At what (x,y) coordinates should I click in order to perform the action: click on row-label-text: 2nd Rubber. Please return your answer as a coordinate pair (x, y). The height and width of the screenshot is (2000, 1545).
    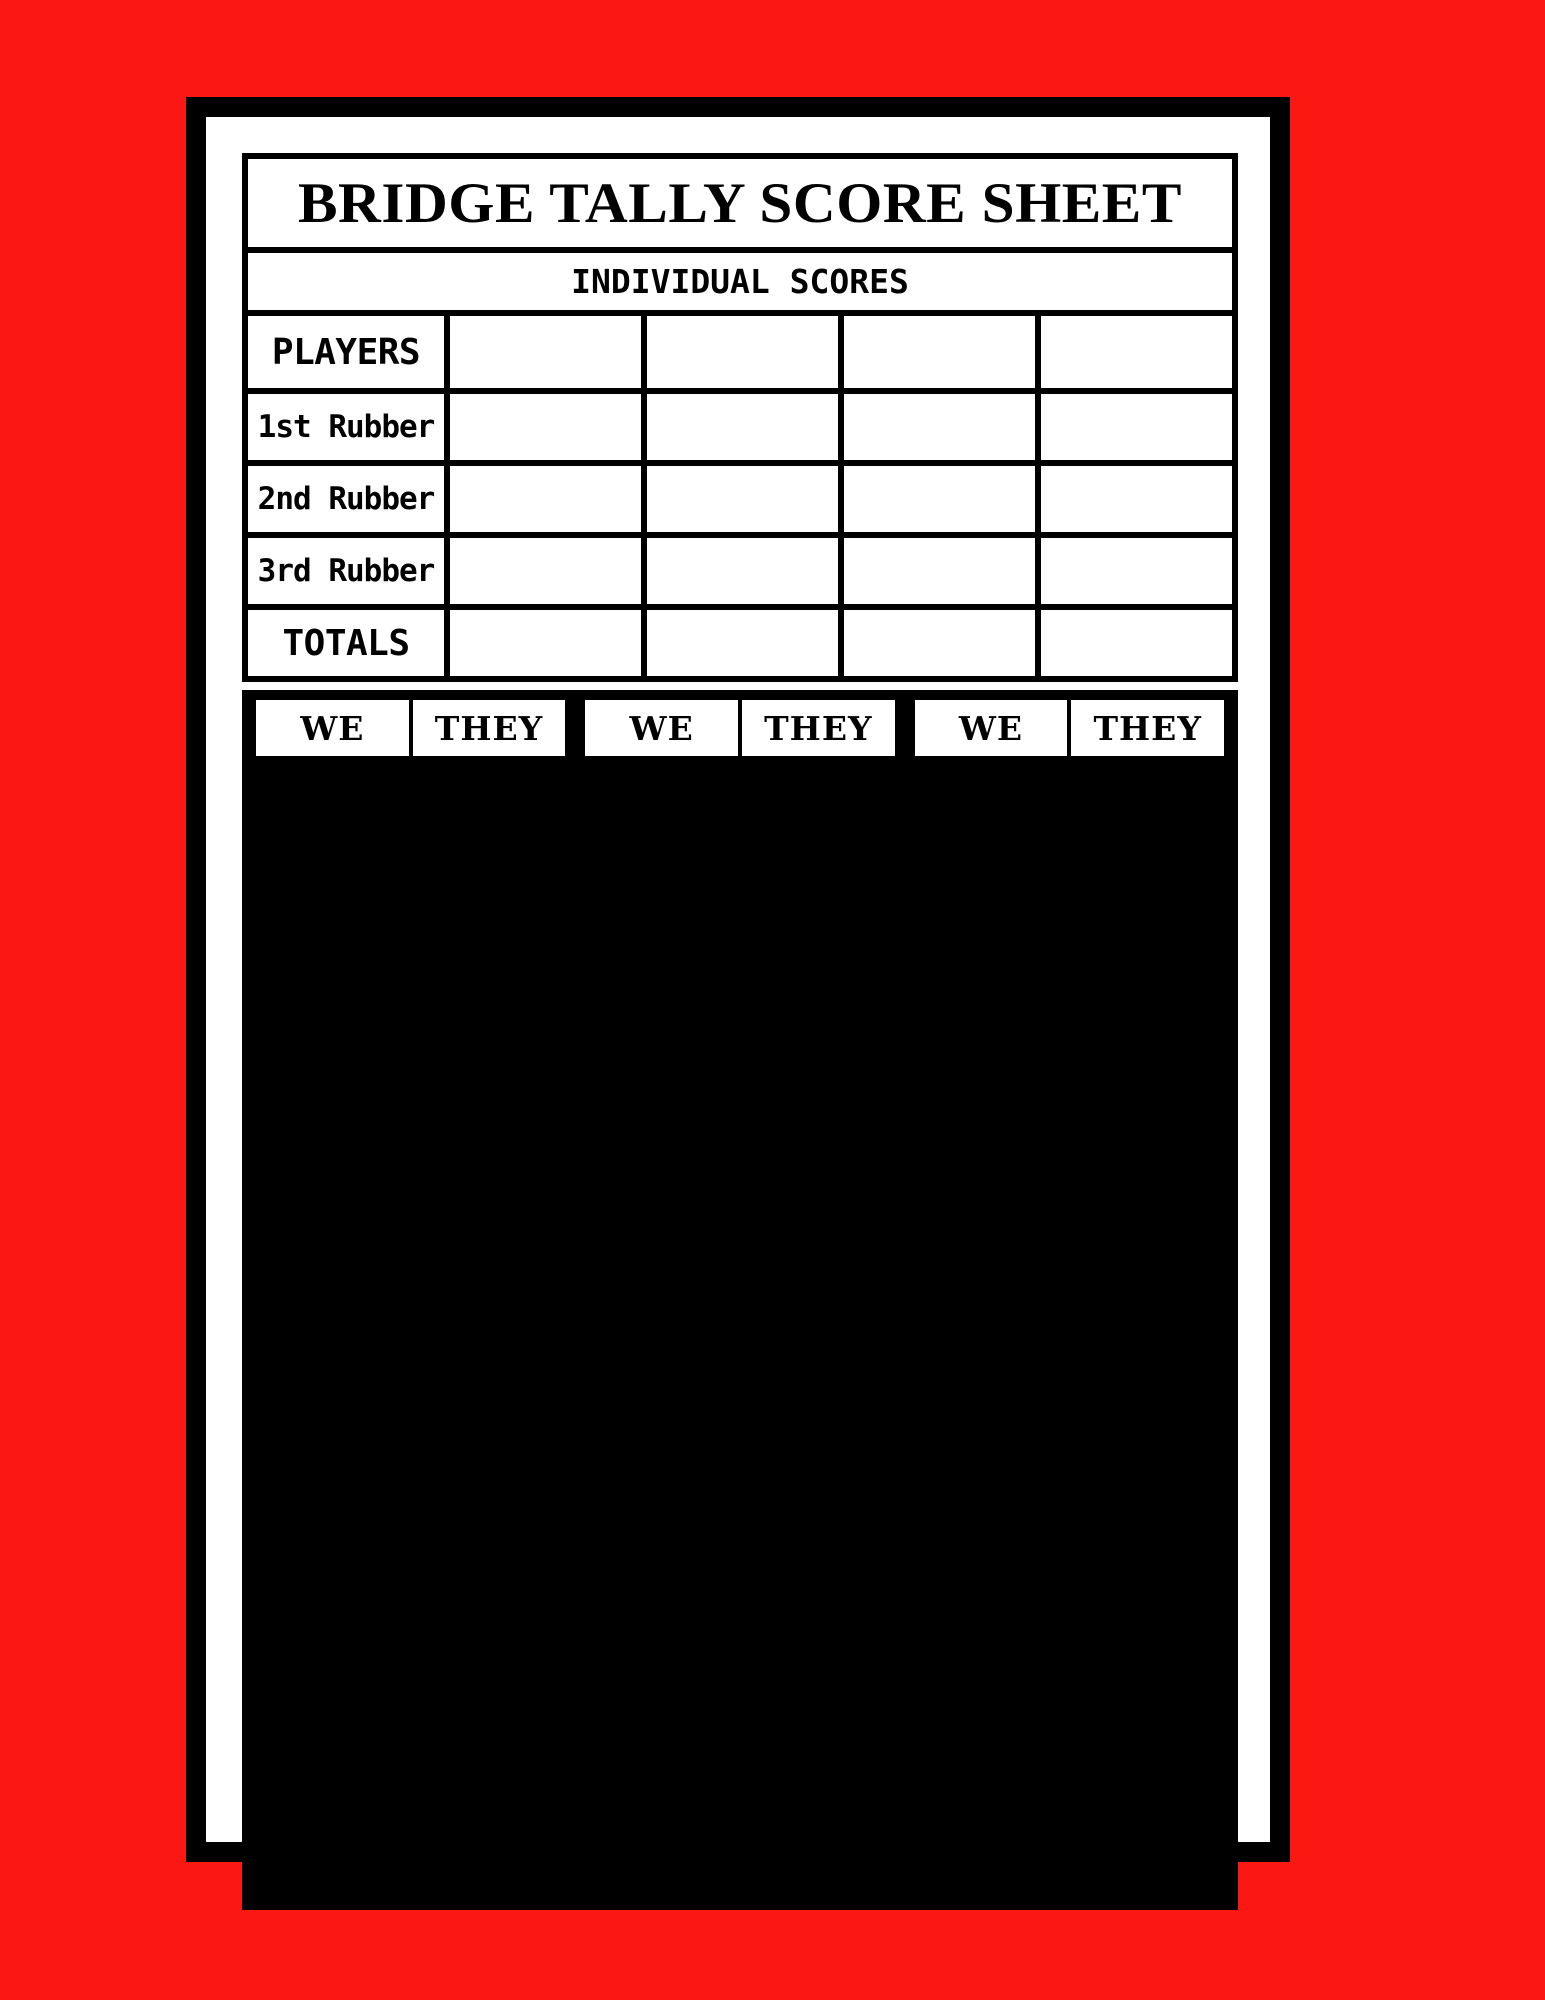
    Looking at the image, I should click on (346, 499).